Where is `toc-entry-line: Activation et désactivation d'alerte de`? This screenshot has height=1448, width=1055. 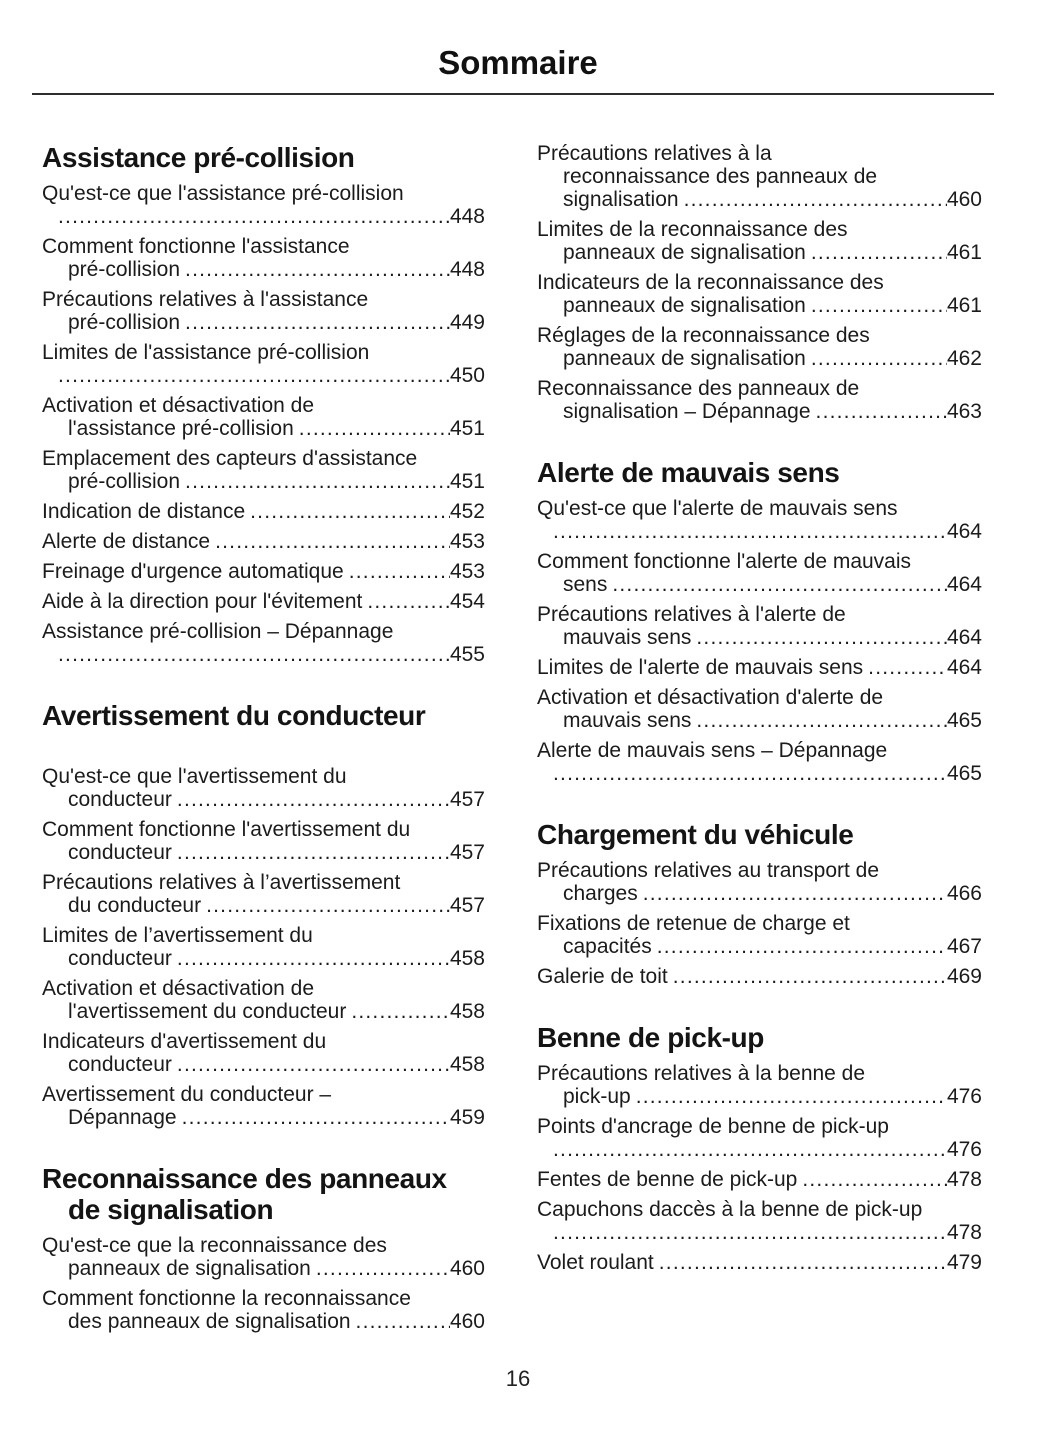
toc-entry-line: Activation et désactivation d'alerte de is located at coordinates (759, 697).